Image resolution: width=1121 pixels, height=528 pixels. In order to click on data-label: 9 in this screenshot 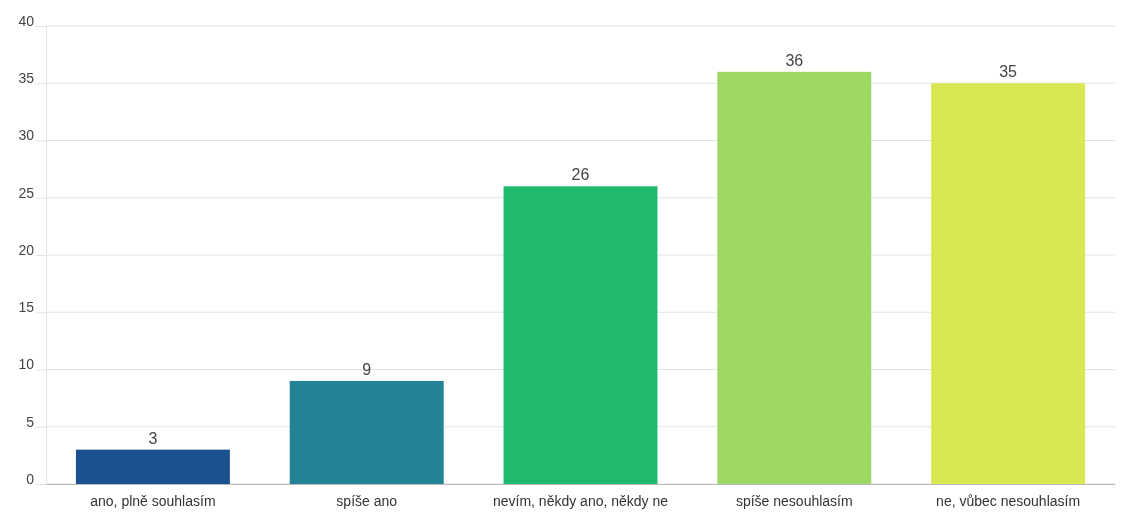, I will do `click(367, 369)`.